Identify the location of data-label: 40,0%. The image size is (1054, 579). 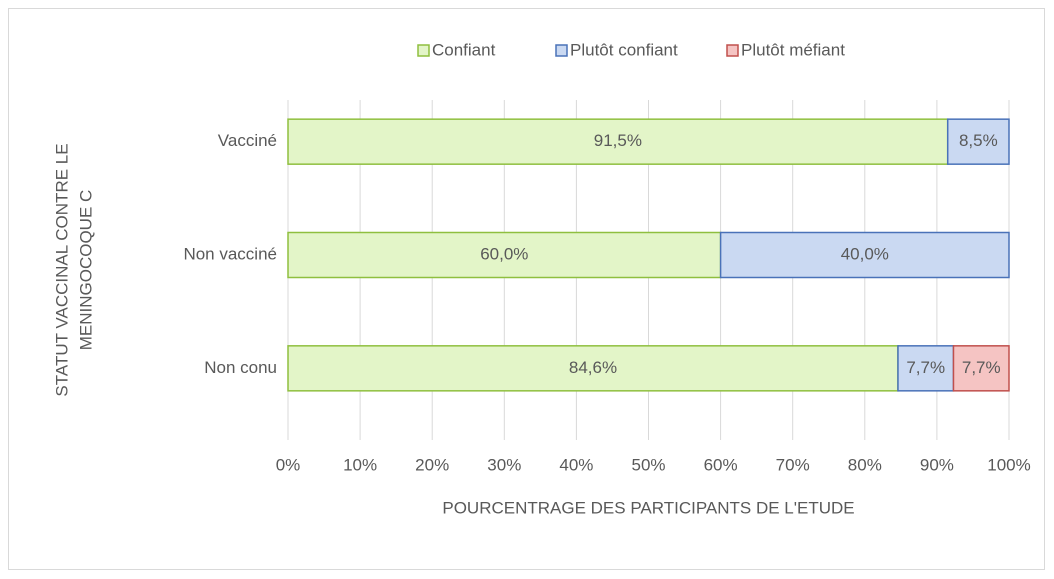
(865, 253).